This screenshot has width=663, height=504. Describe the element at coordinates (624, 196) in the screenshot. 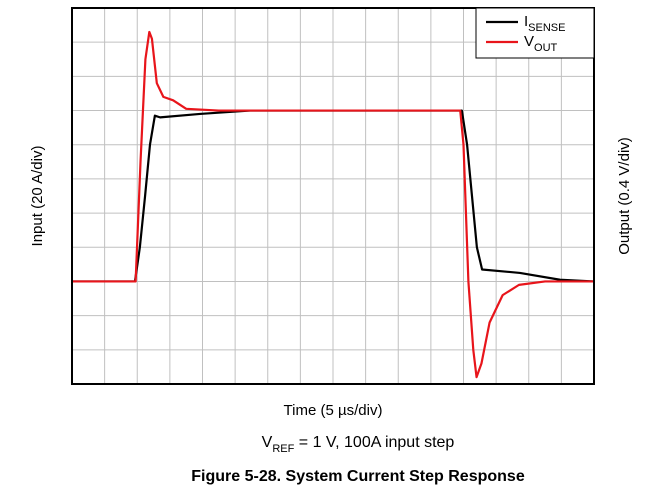

I see `y2-axis-label: Output (0.4 V/div)` at that location.